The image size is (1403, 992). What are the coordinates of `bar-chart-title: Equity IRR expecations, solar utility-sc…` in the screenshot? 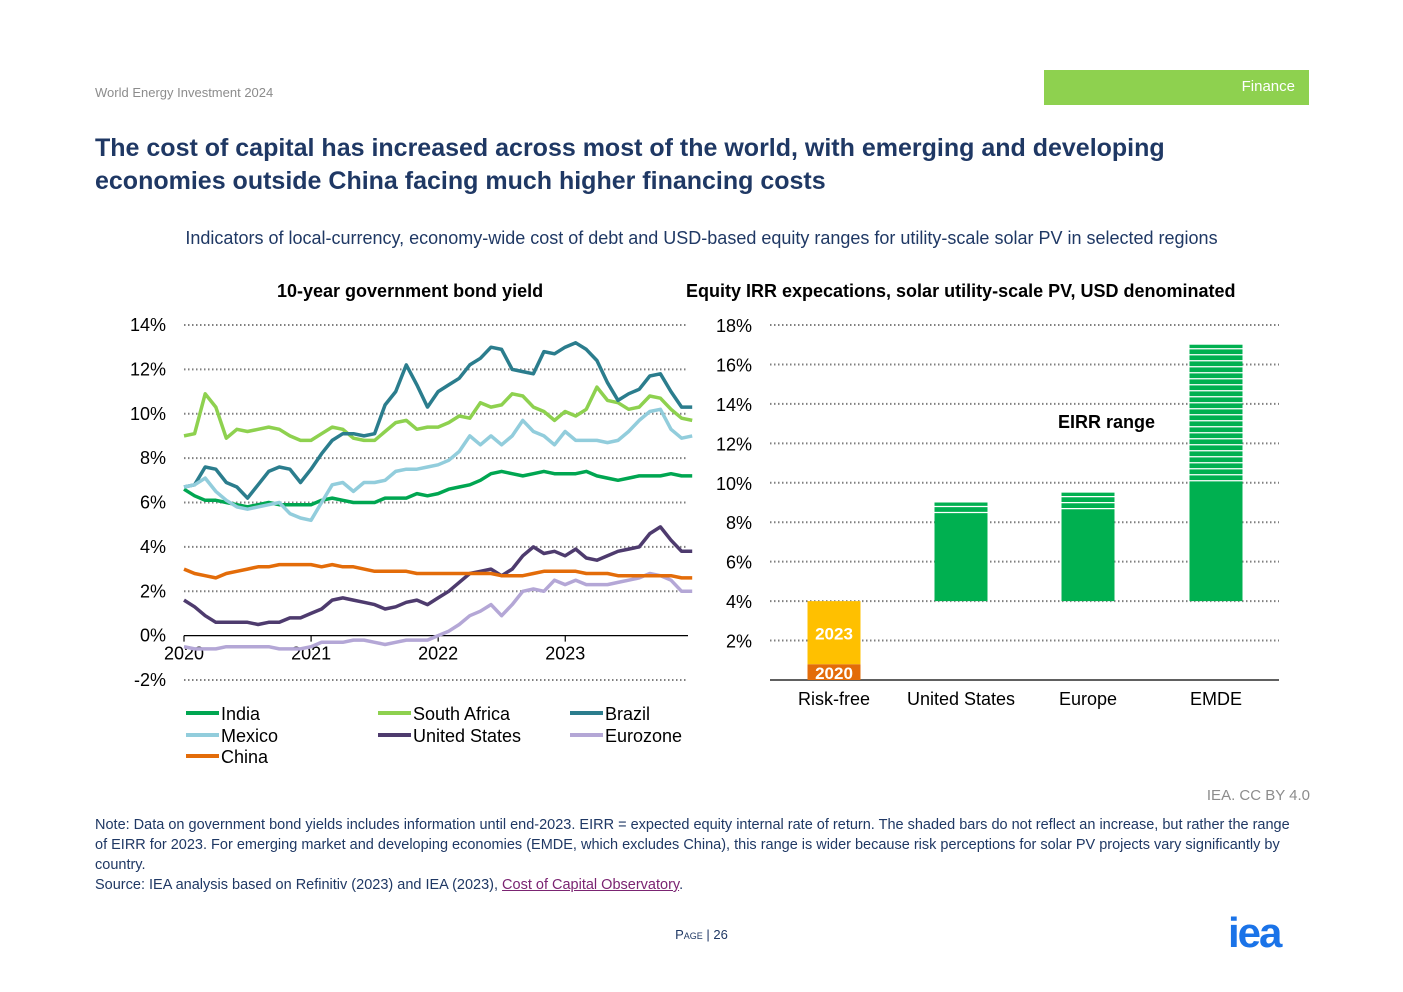 It's located at (961, 291).